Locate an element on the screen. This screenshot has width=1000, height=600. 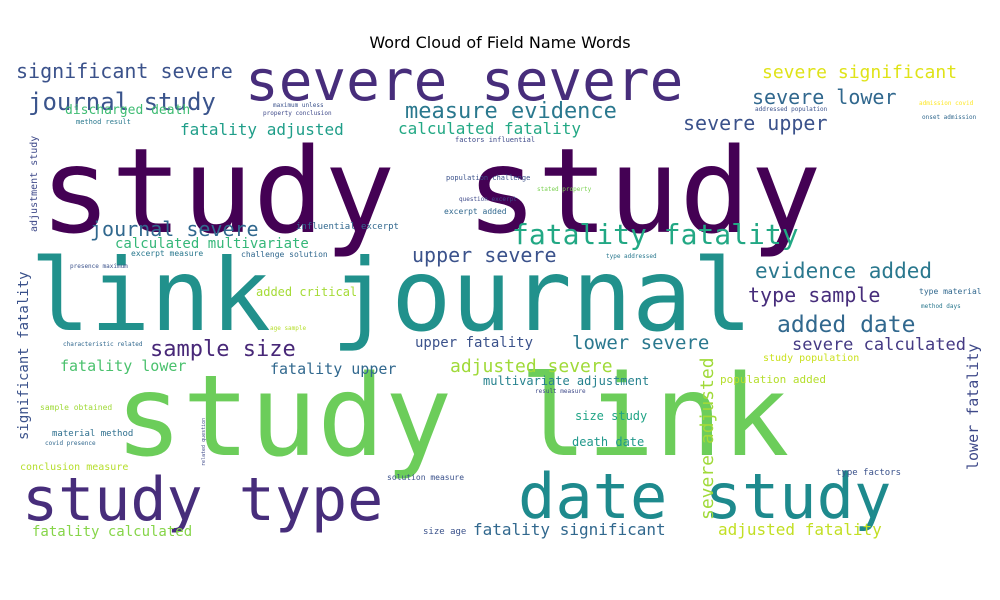
word-link-journal: link journal is located at coordinates (391, 295).